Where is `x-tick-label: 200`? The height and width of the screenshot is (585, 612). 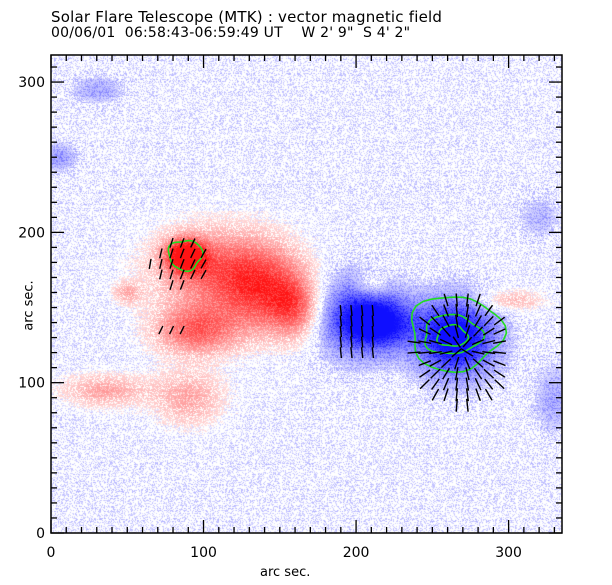 x-tick-label: 200 is located at coordinates (356, 553).